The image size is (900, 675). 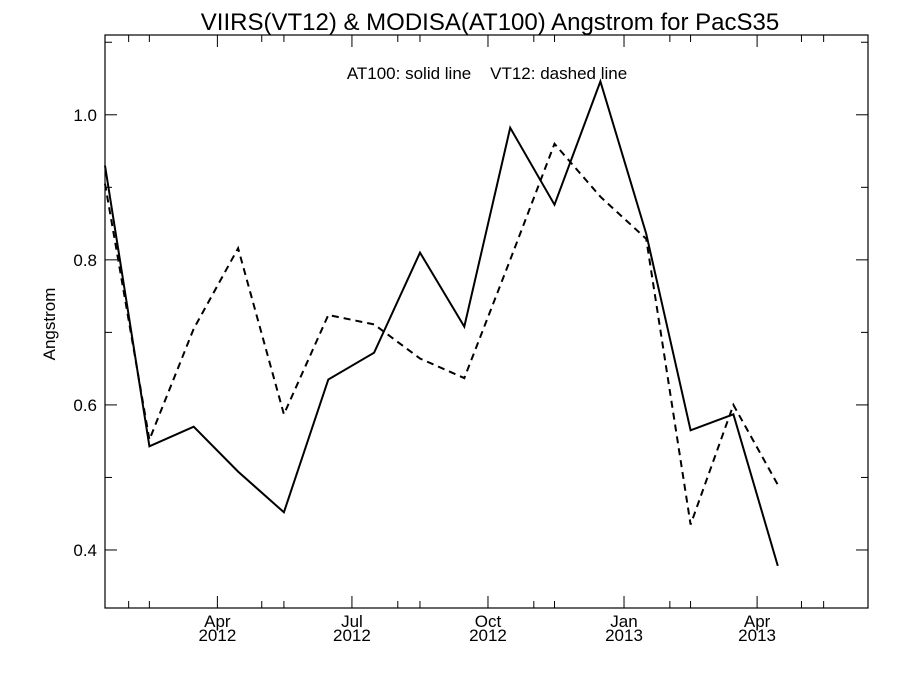 What do you see at coordinates (487, 73) in the screenshot?
I see `legend-annotation: AT100: solid line VT12: dashed line` at bounding box center [487, 73].